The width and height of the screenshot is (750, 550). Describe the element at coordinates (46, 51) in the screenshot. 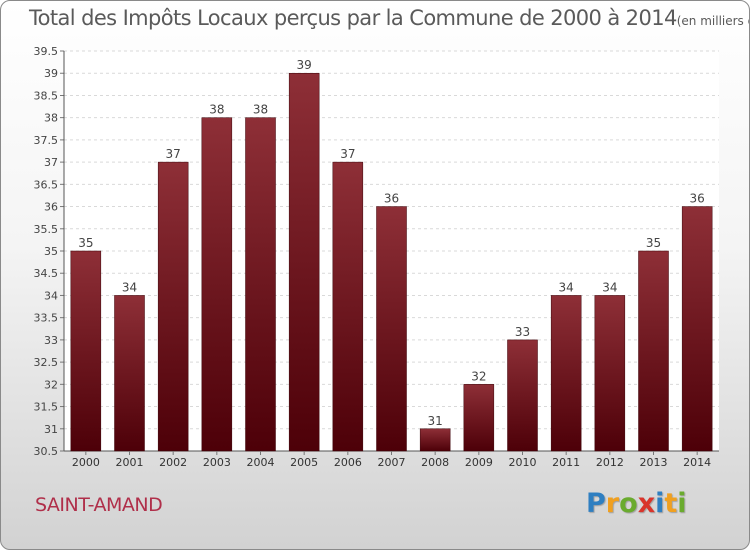

I see `y-tick-label: 39.5` at that location.